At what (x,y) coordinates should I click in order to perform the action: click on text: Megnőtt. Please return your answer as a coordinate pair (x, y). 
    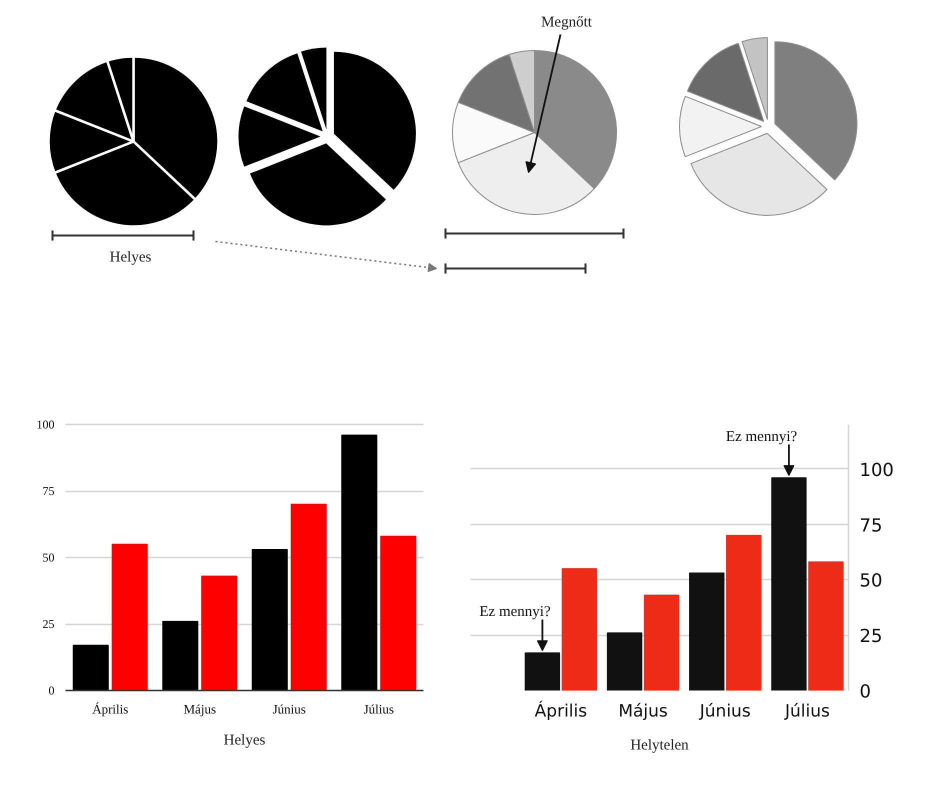
    Looking at the image, I should click on (567, 22).